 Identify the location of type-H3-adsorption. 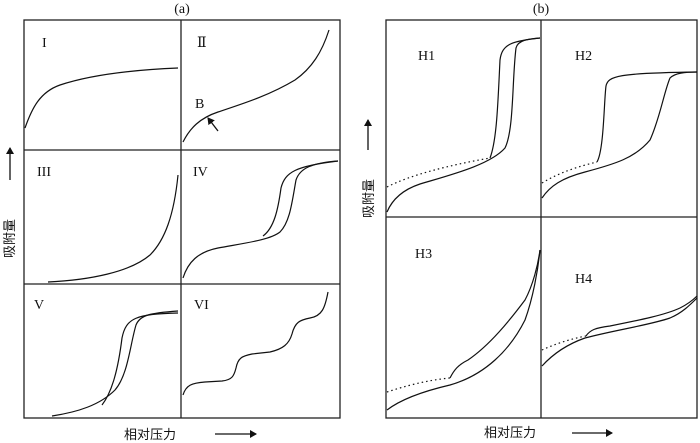
(463, 330).